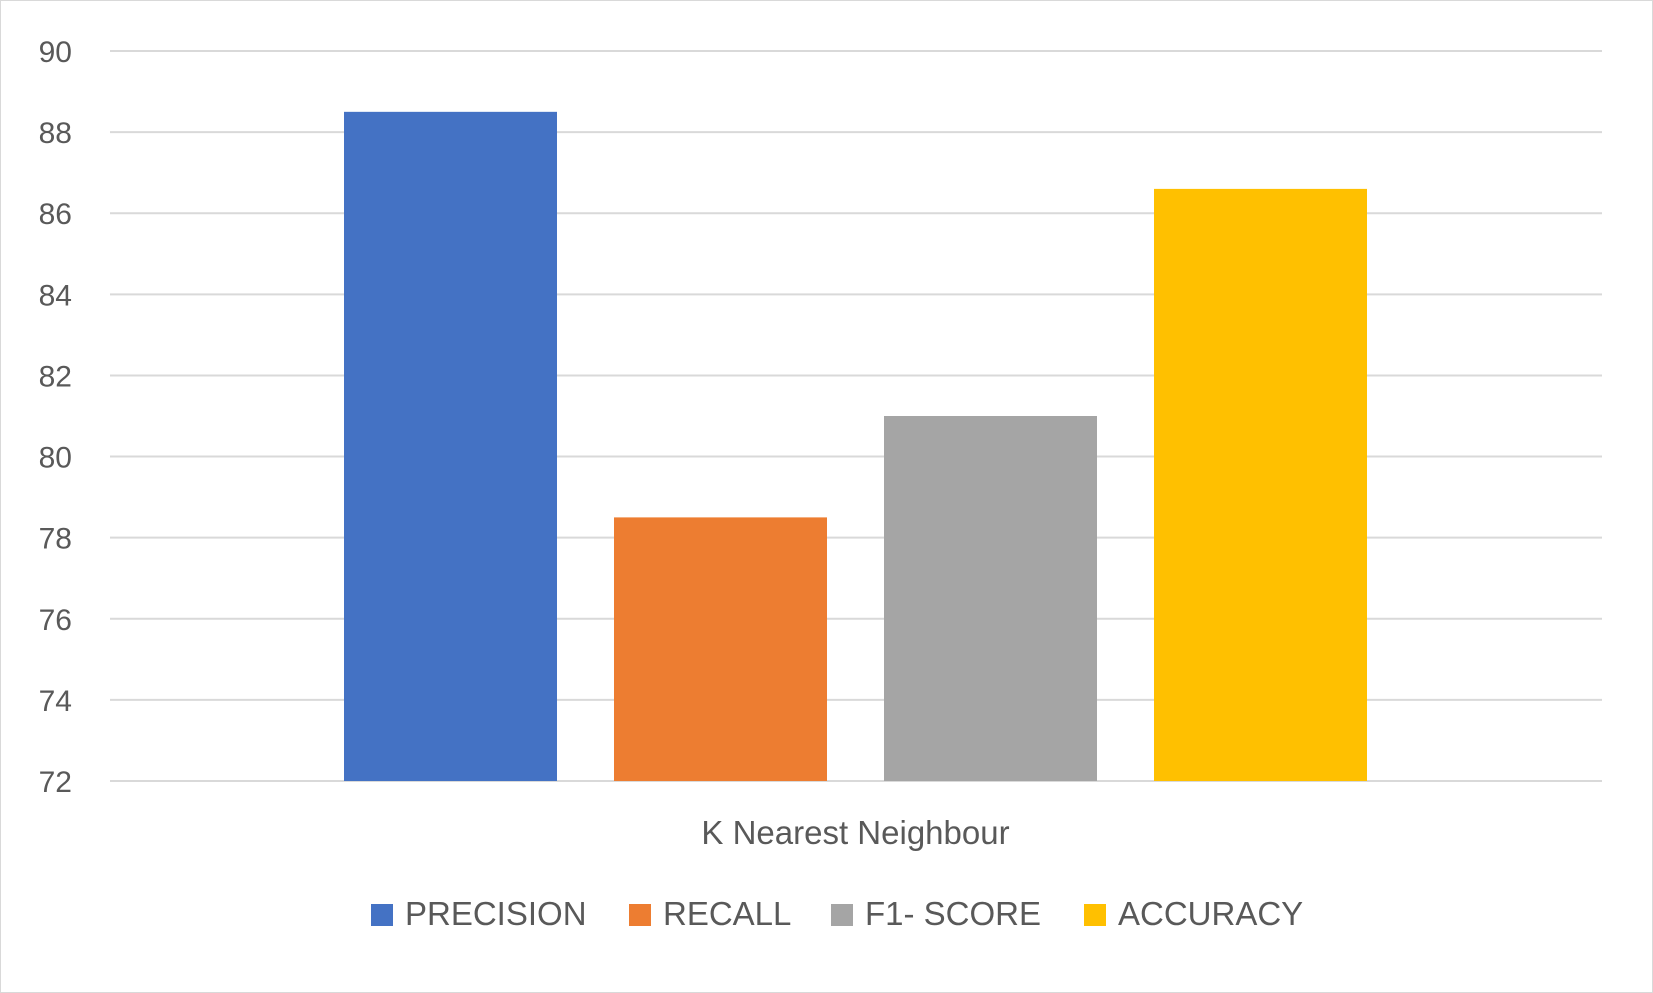  Describe the element at coordinates (55, 458) in the screenshot. I see `y-tick-label: 80` at that location.